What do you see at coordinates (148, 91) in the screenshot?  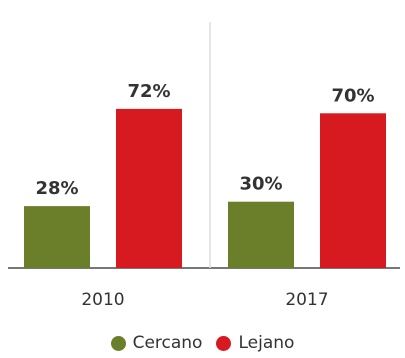 I see `data-label-lejano-2010: 72%` at bounding box center [148, 91].